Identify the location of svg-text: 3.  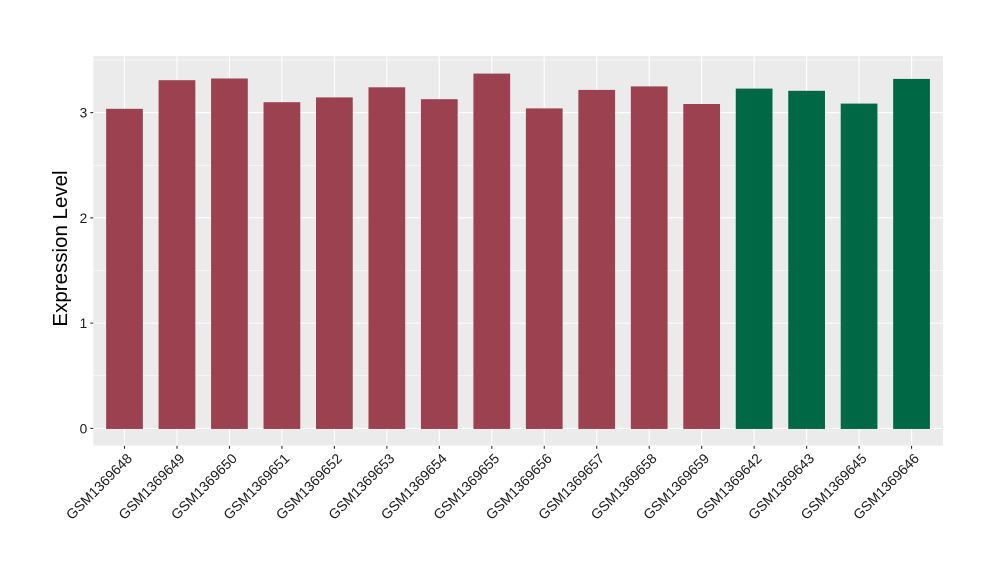
(84, 113).